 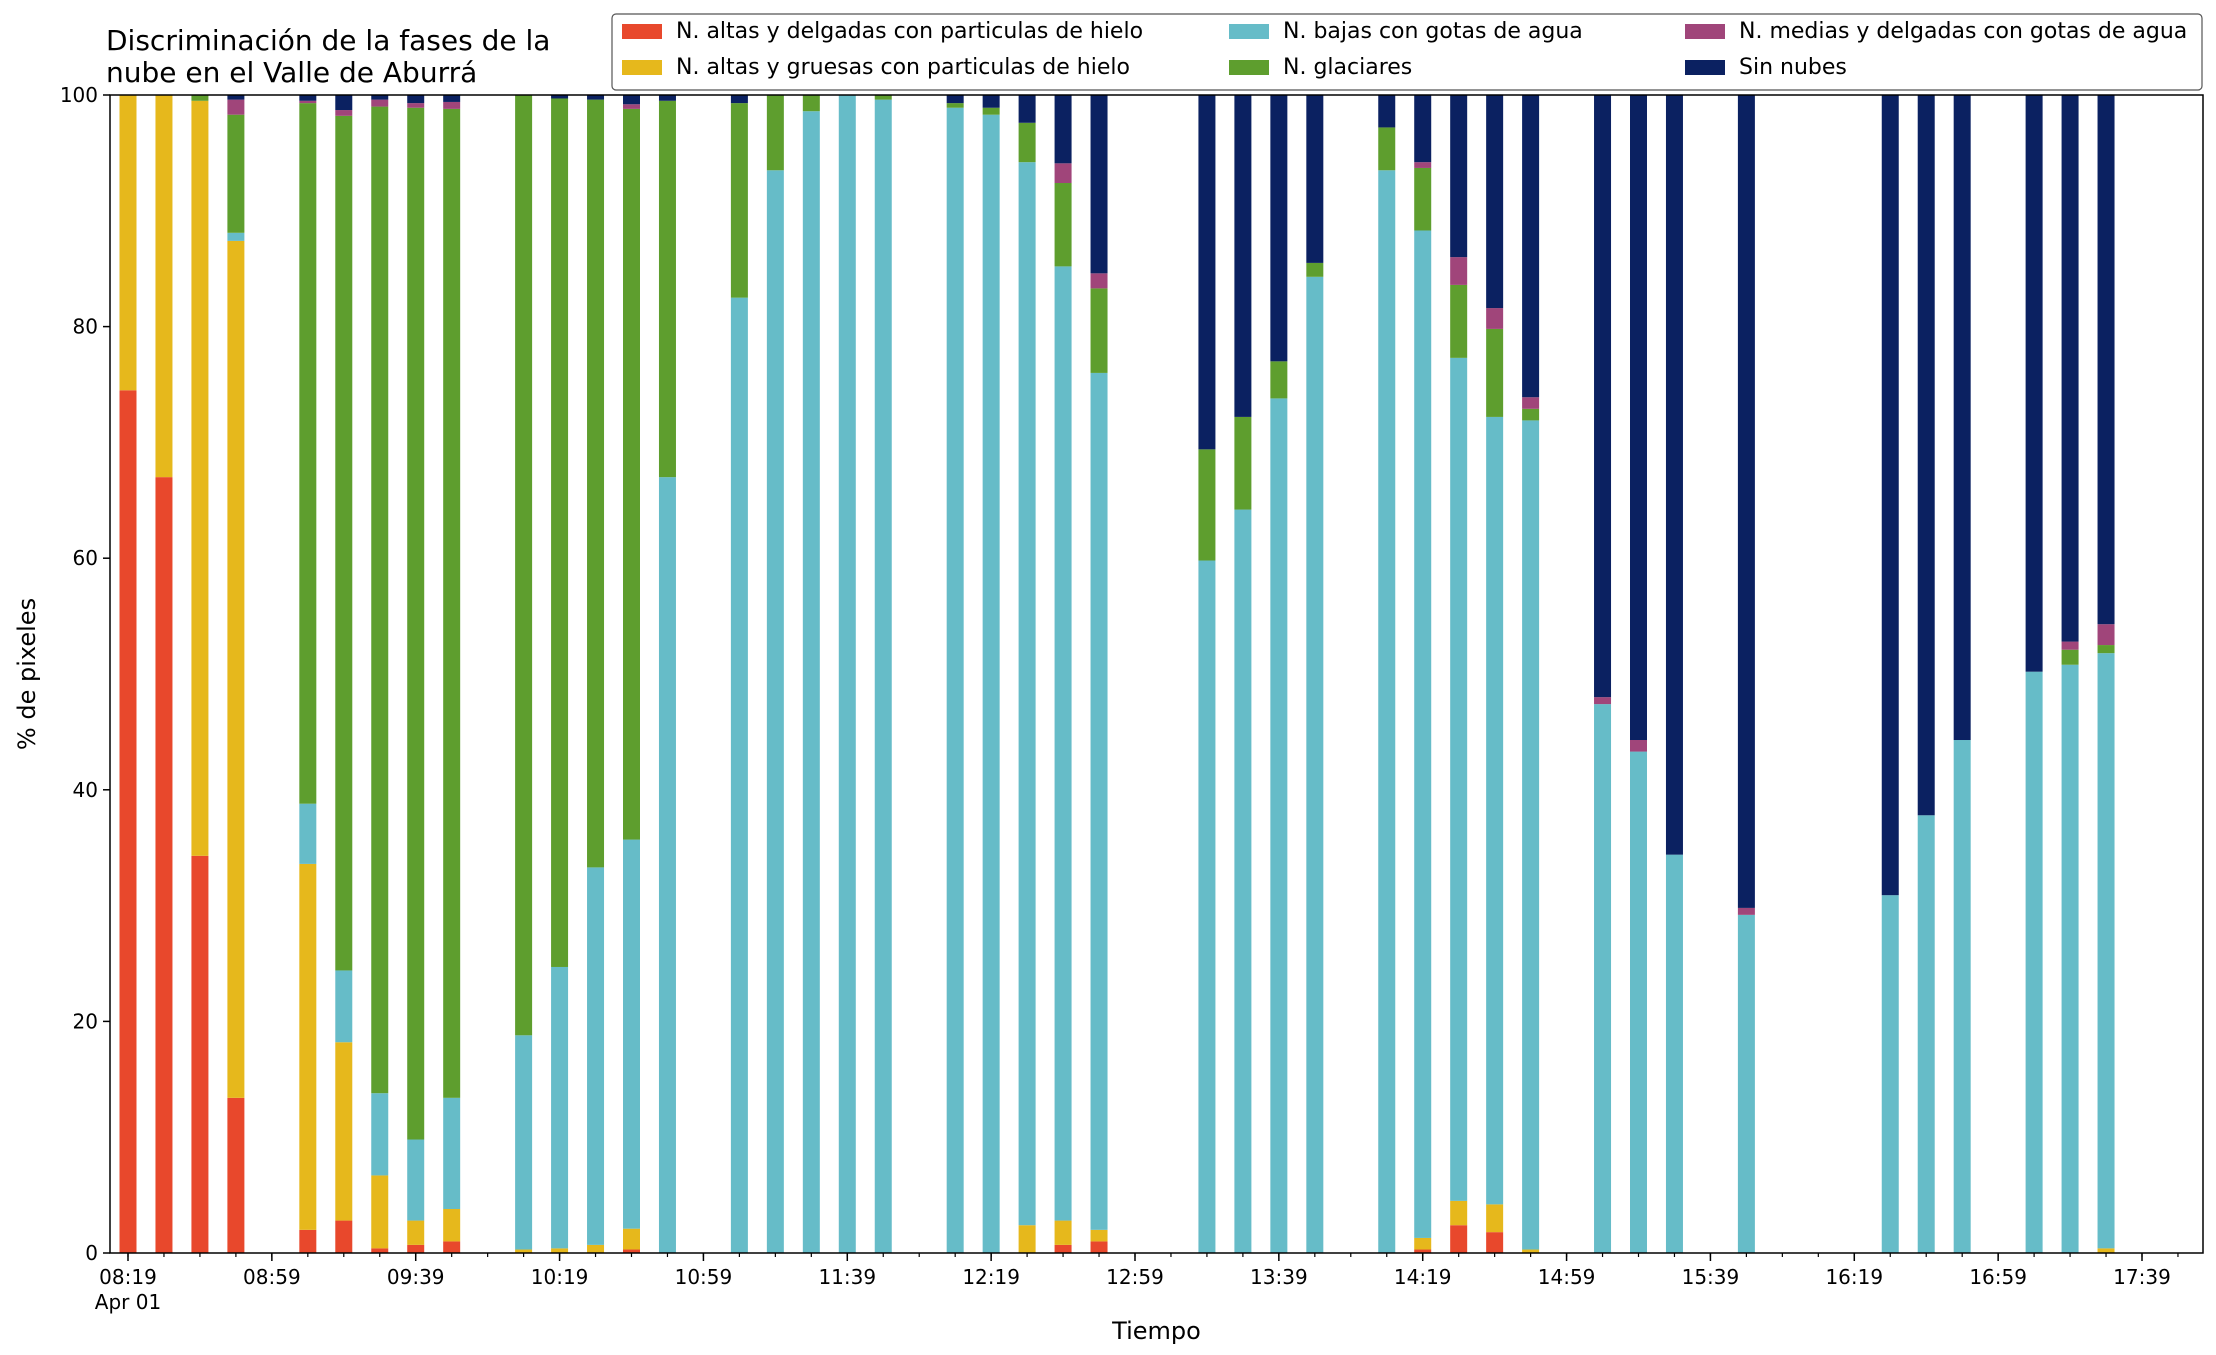 I want to click on y-tick-label: 60, so click(x=85, y=558).